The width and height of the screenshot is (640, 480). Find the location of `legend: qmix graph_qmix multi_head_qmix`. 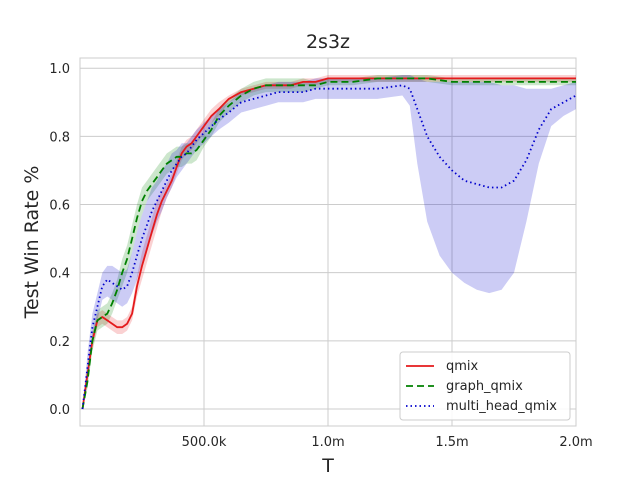

legend: qmix graph_qmix multi_head_qmix is located at coordinates (485, 386).